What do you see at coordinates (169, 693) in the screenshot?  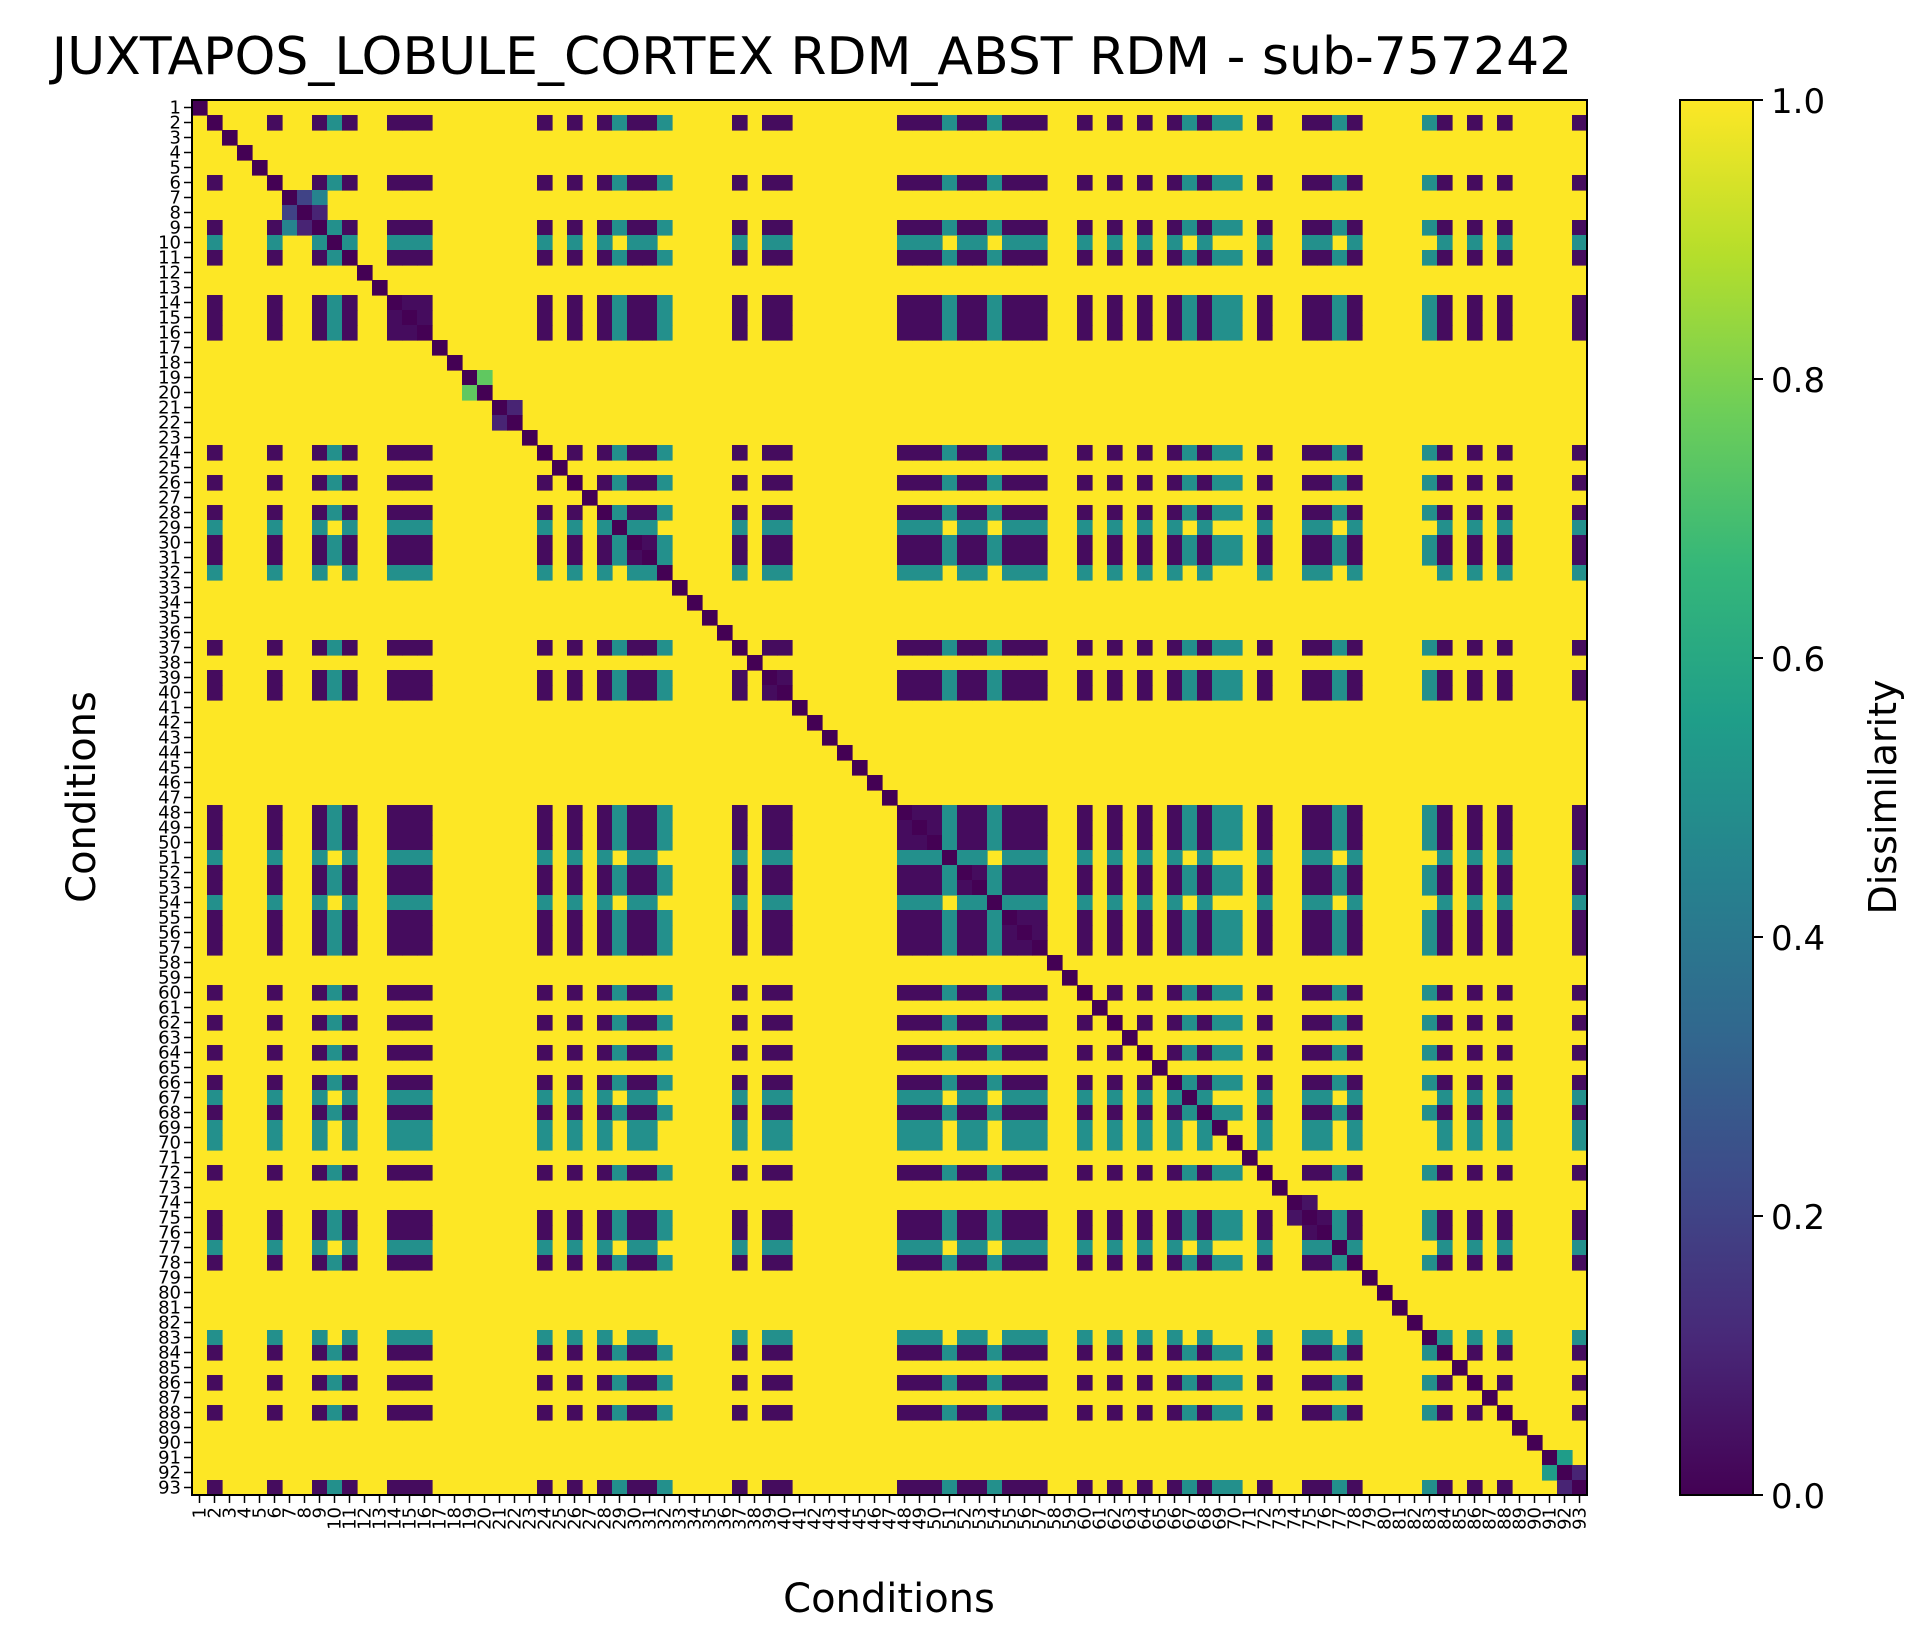 I see `y-tick-label: 40` at bounding box center [169, 693].